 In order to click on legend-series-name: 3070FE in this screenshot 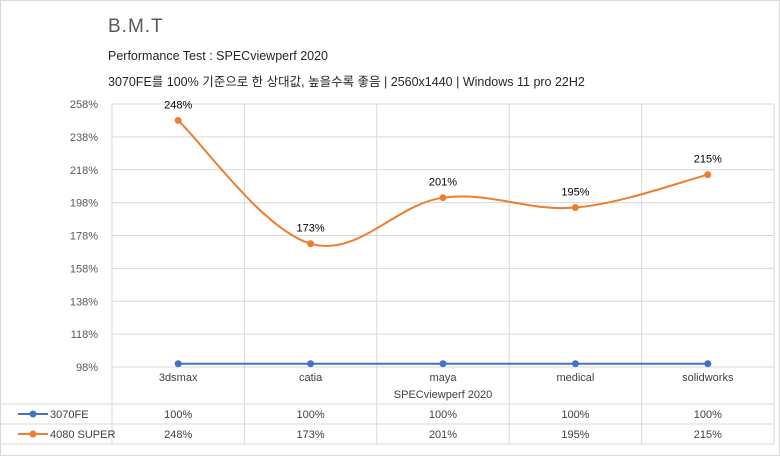, I will do `click(69, 415)`.